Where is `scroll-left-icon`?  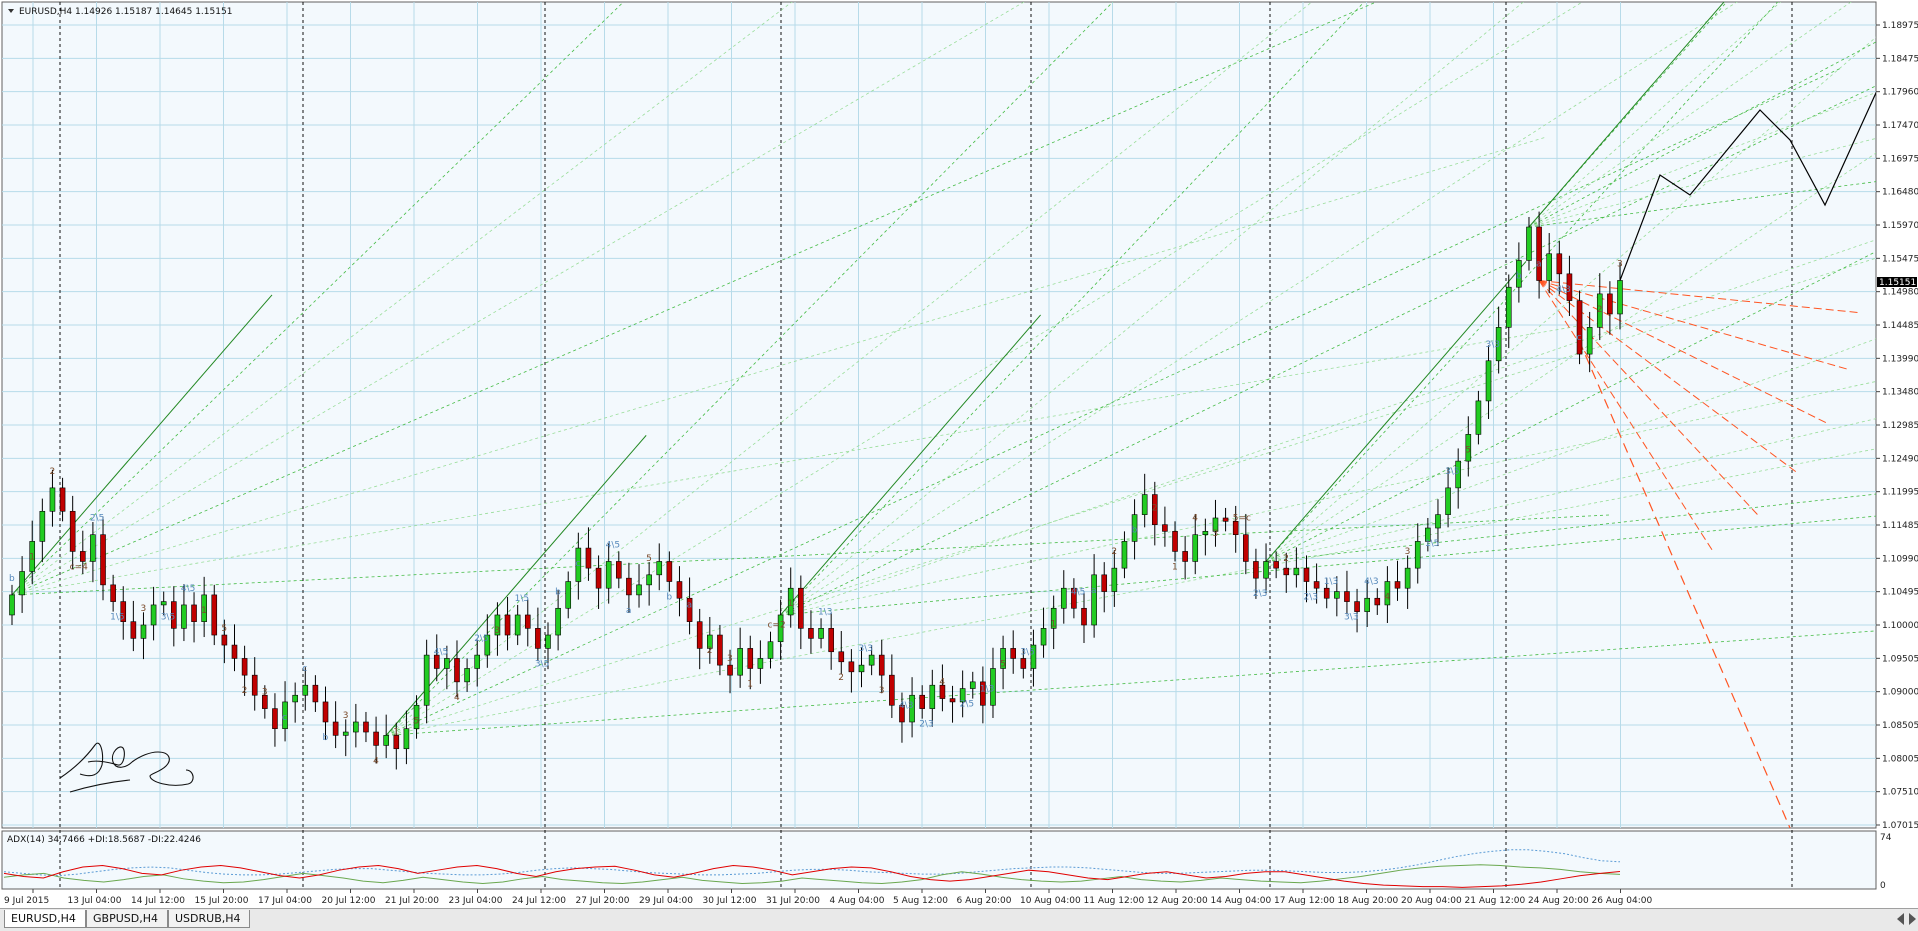 scroll-left-icon is located at coordinates (1900, 919).